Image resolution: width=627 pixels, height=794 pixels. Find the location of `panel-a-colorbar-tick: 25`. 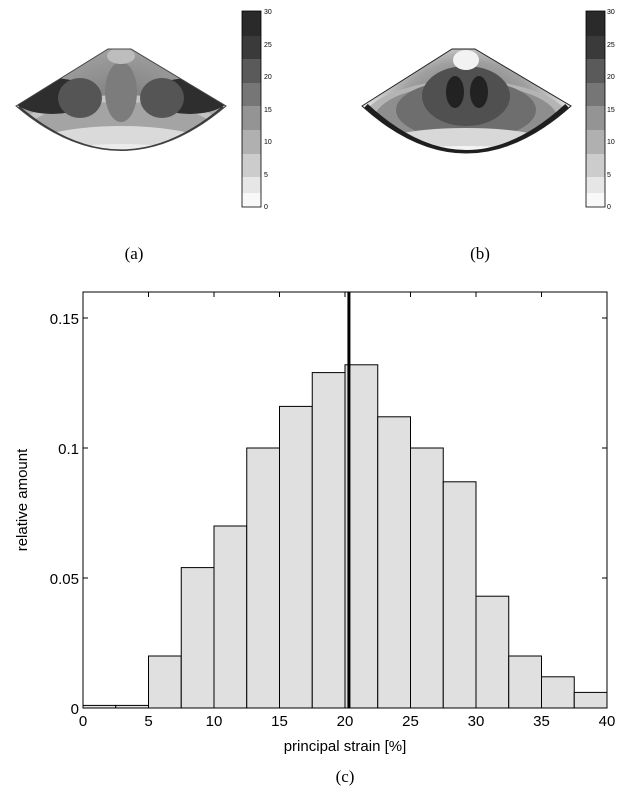

panel-a-colorbar-tick: 25 is located at coordinates (268, 45).